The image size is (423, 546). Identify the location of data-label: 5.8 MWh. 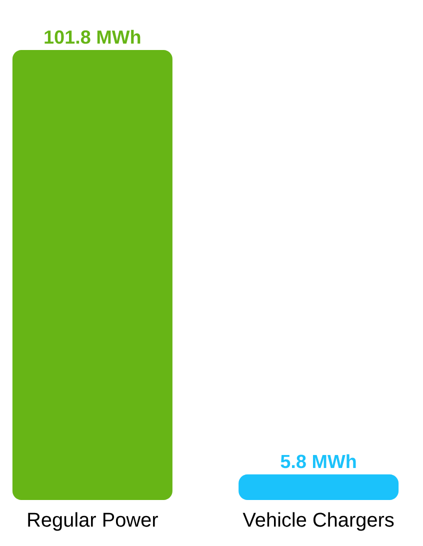
(318, 461).